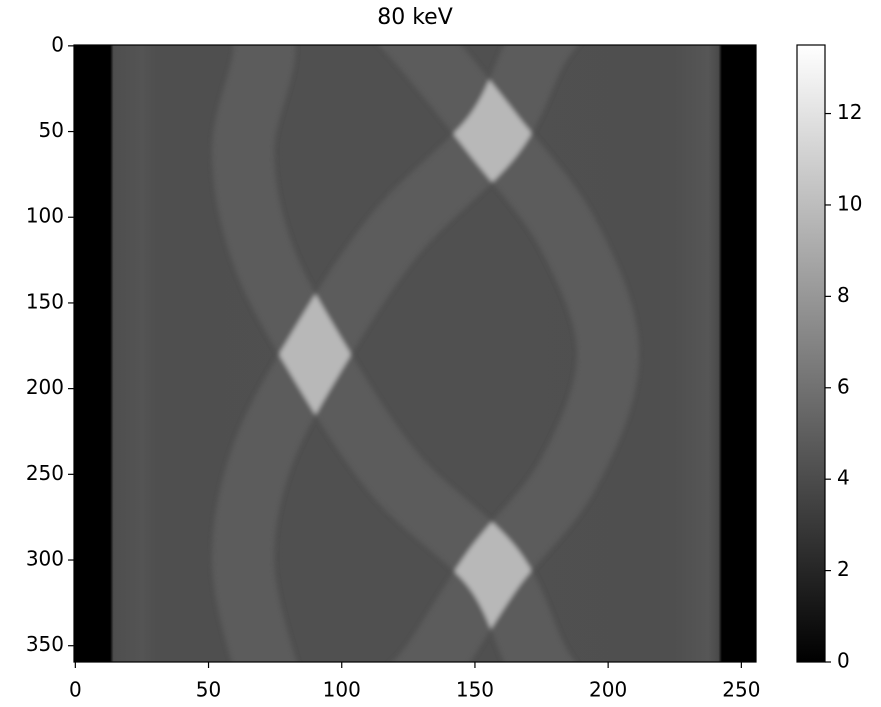 Image resolution: width=881 pixels, height=707 pixels. I want to click on colorbar-tick-label: 12, so click(849, 112).